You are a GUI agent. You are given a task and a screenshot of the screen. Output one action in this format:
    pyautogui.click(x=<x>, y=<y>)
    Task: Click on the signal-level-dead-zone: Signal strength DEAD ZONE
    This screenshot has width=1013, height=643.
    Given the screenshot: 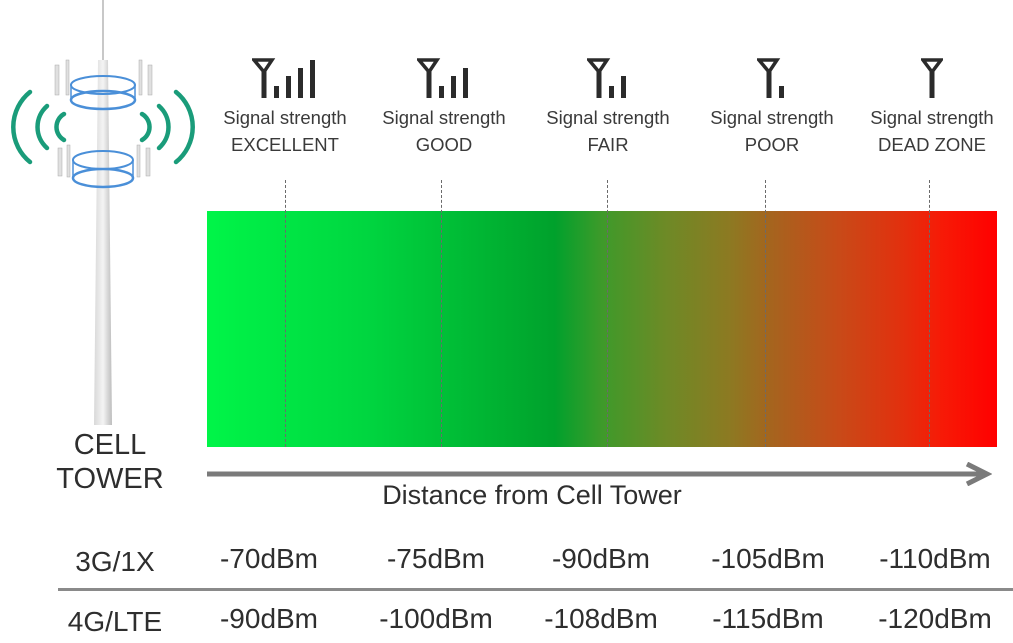 What is the action you would take?
    pyautogui.click(x=930, y=105)
    